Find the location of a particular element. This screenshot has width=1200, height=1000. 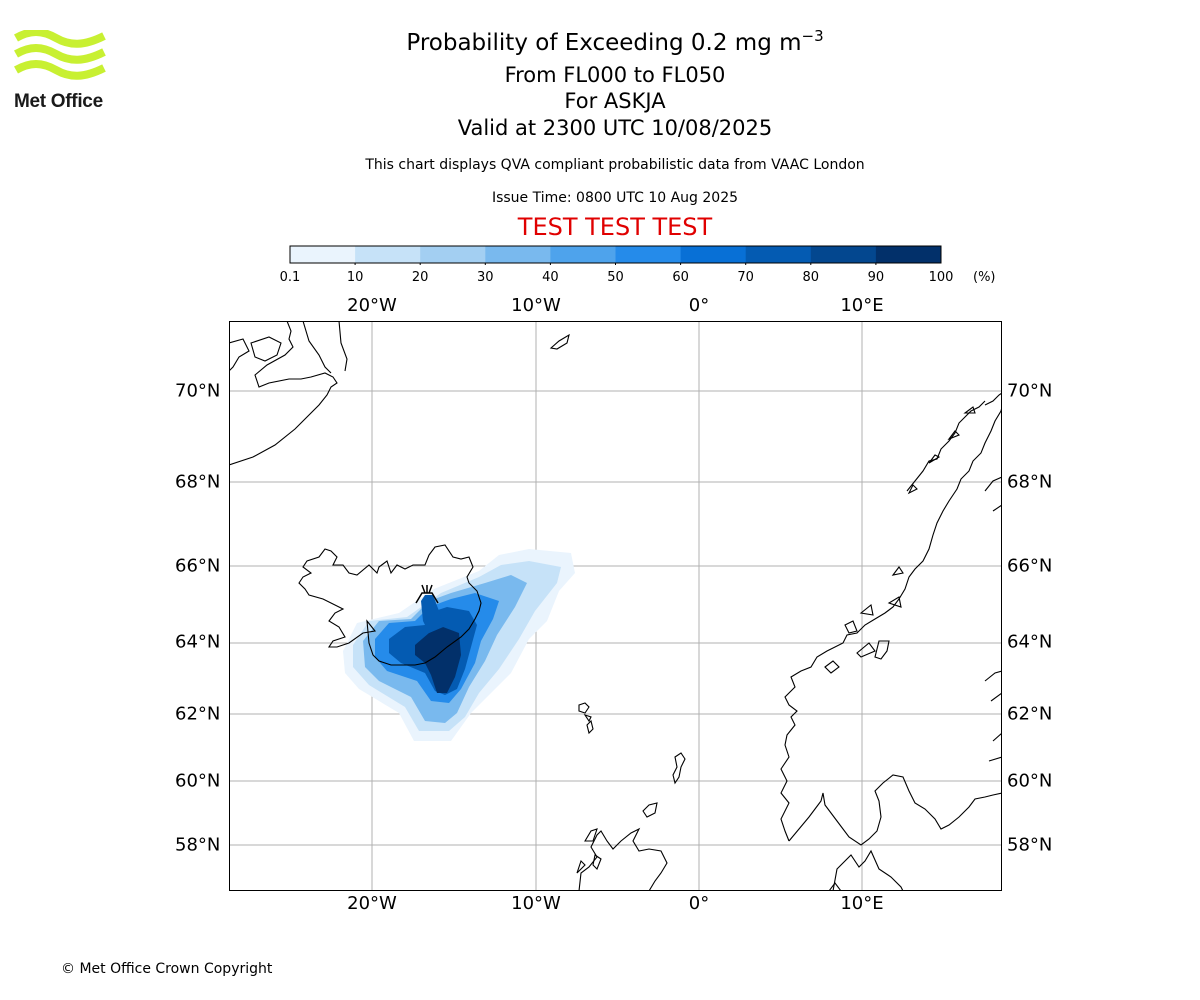

valid-time: Valid at 2300 UTC 10/08/2025 is located at coordinates (615, 128).